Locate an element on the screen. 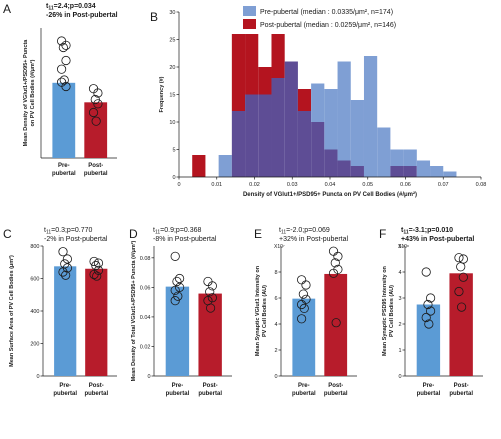  stat-line-2: +43% in Post-pubertal is located at coordinates (437, 239).